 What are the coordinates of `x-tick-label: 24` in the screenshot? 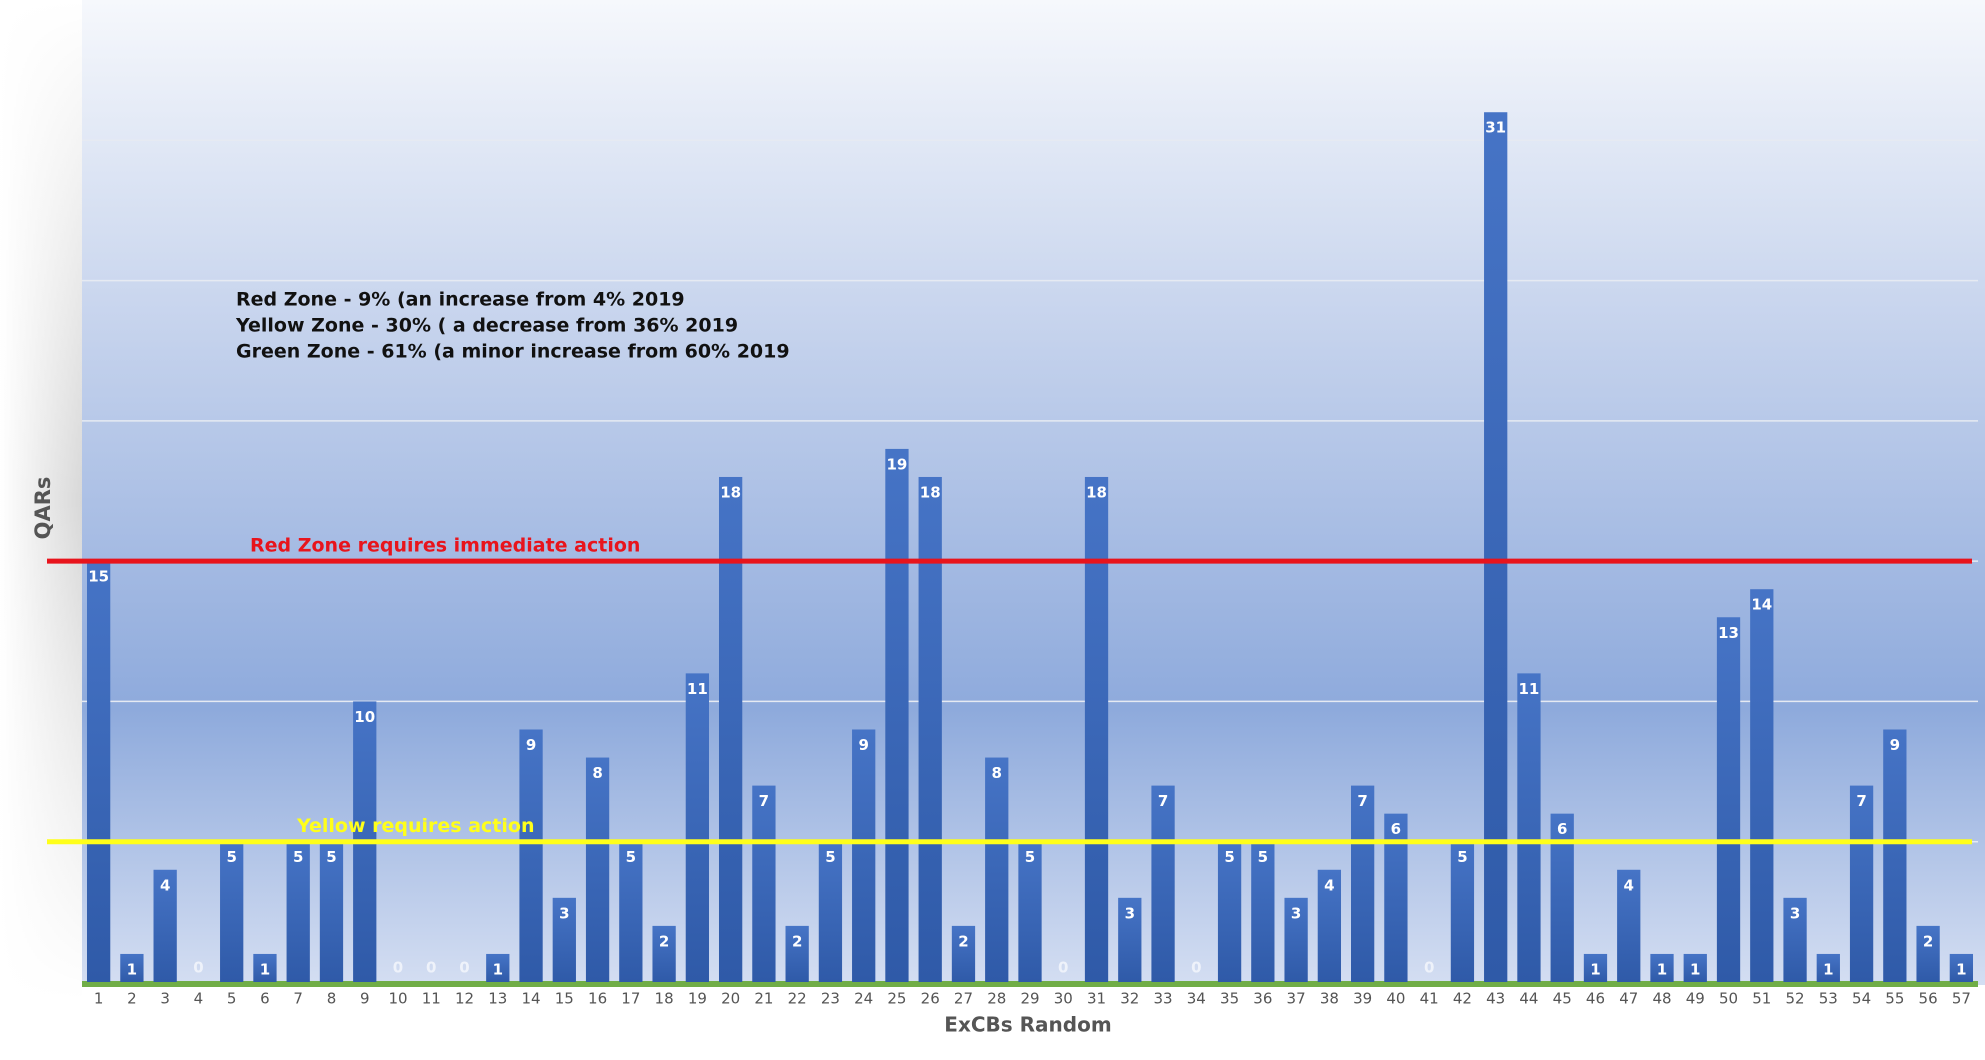 It's located at (863, 999).